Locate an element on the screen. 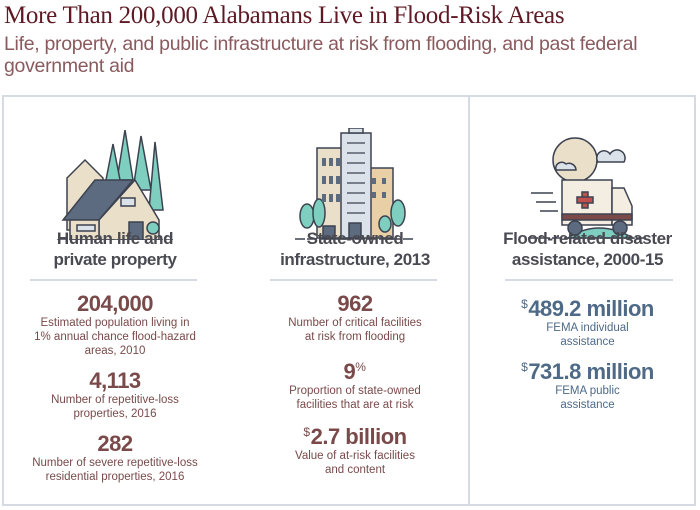  stat-desc: FEMA public is located at coordinates (587, 391).